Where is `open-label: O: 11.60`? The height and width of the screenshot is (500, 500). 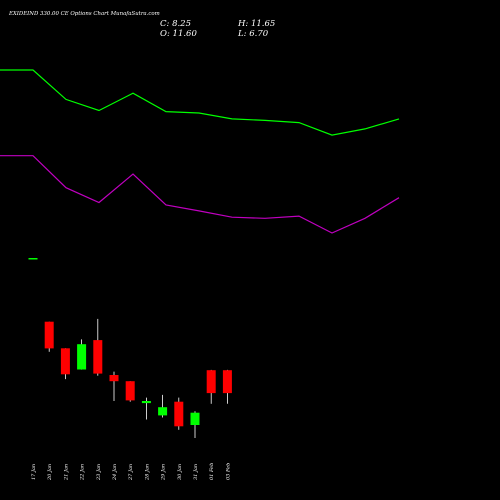 open-label: O: 11.60 is located at coordinates (178, 34).